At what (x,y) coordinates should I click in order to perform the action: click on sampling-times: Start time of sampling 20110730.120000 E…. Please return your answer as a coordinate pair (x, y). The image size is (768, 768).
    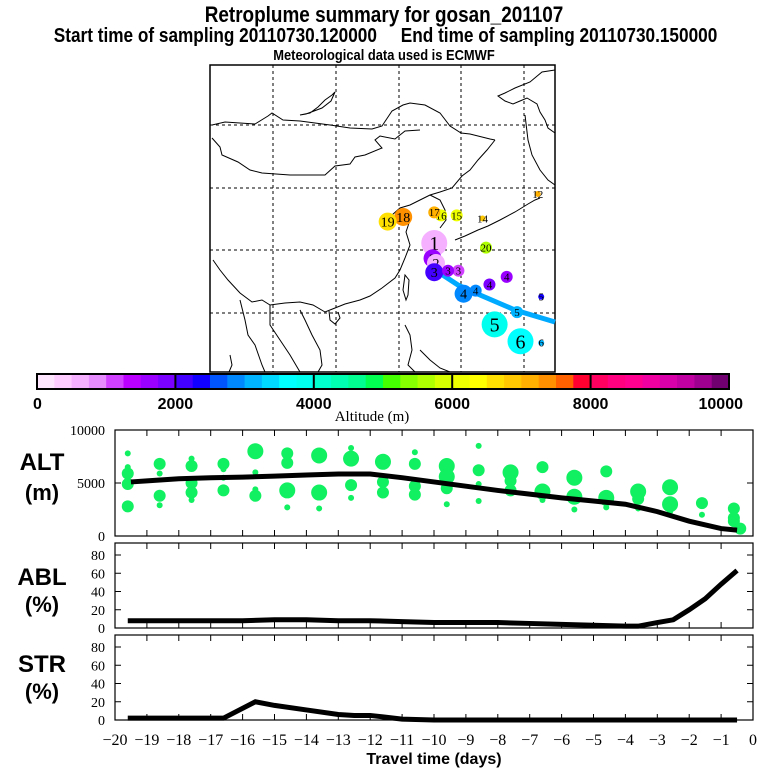
    Looking at the image, I should click on (385, 36).